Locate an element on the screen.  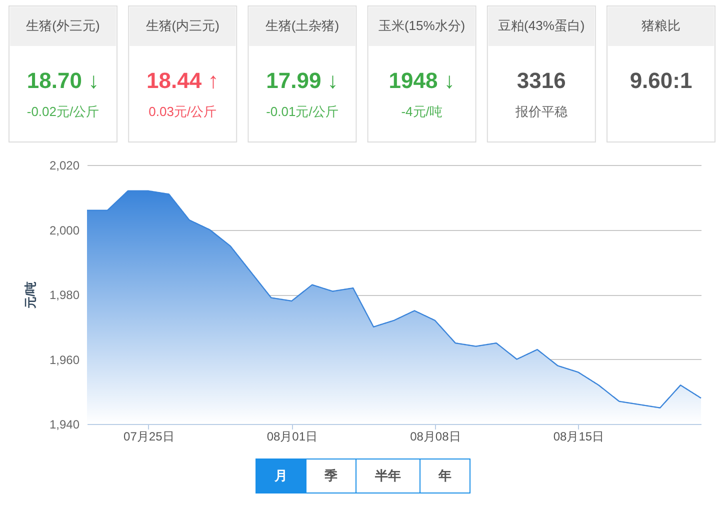
text: 玉米(15%水分) is located at coordinates (422, 25).